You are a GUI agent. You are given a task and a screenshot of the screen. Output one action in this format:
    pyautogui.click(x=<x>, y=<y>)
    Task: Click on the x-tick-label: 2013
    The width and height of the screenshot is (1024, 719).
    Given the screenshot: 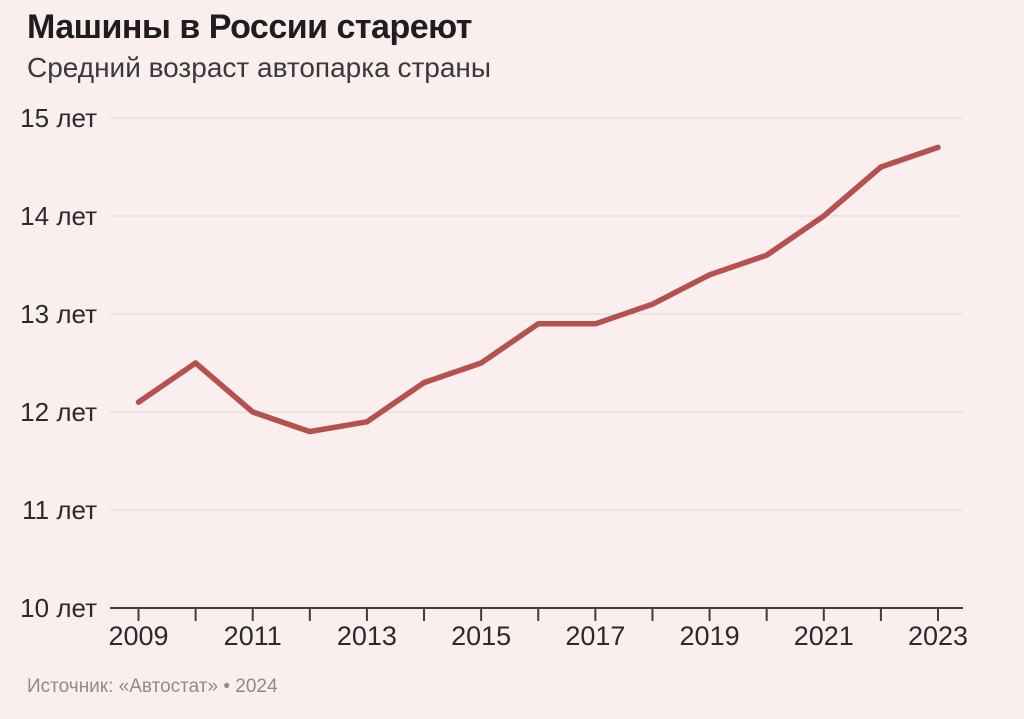 What is the action you would take?
    pyautogui.click(x=367, y=636)
    